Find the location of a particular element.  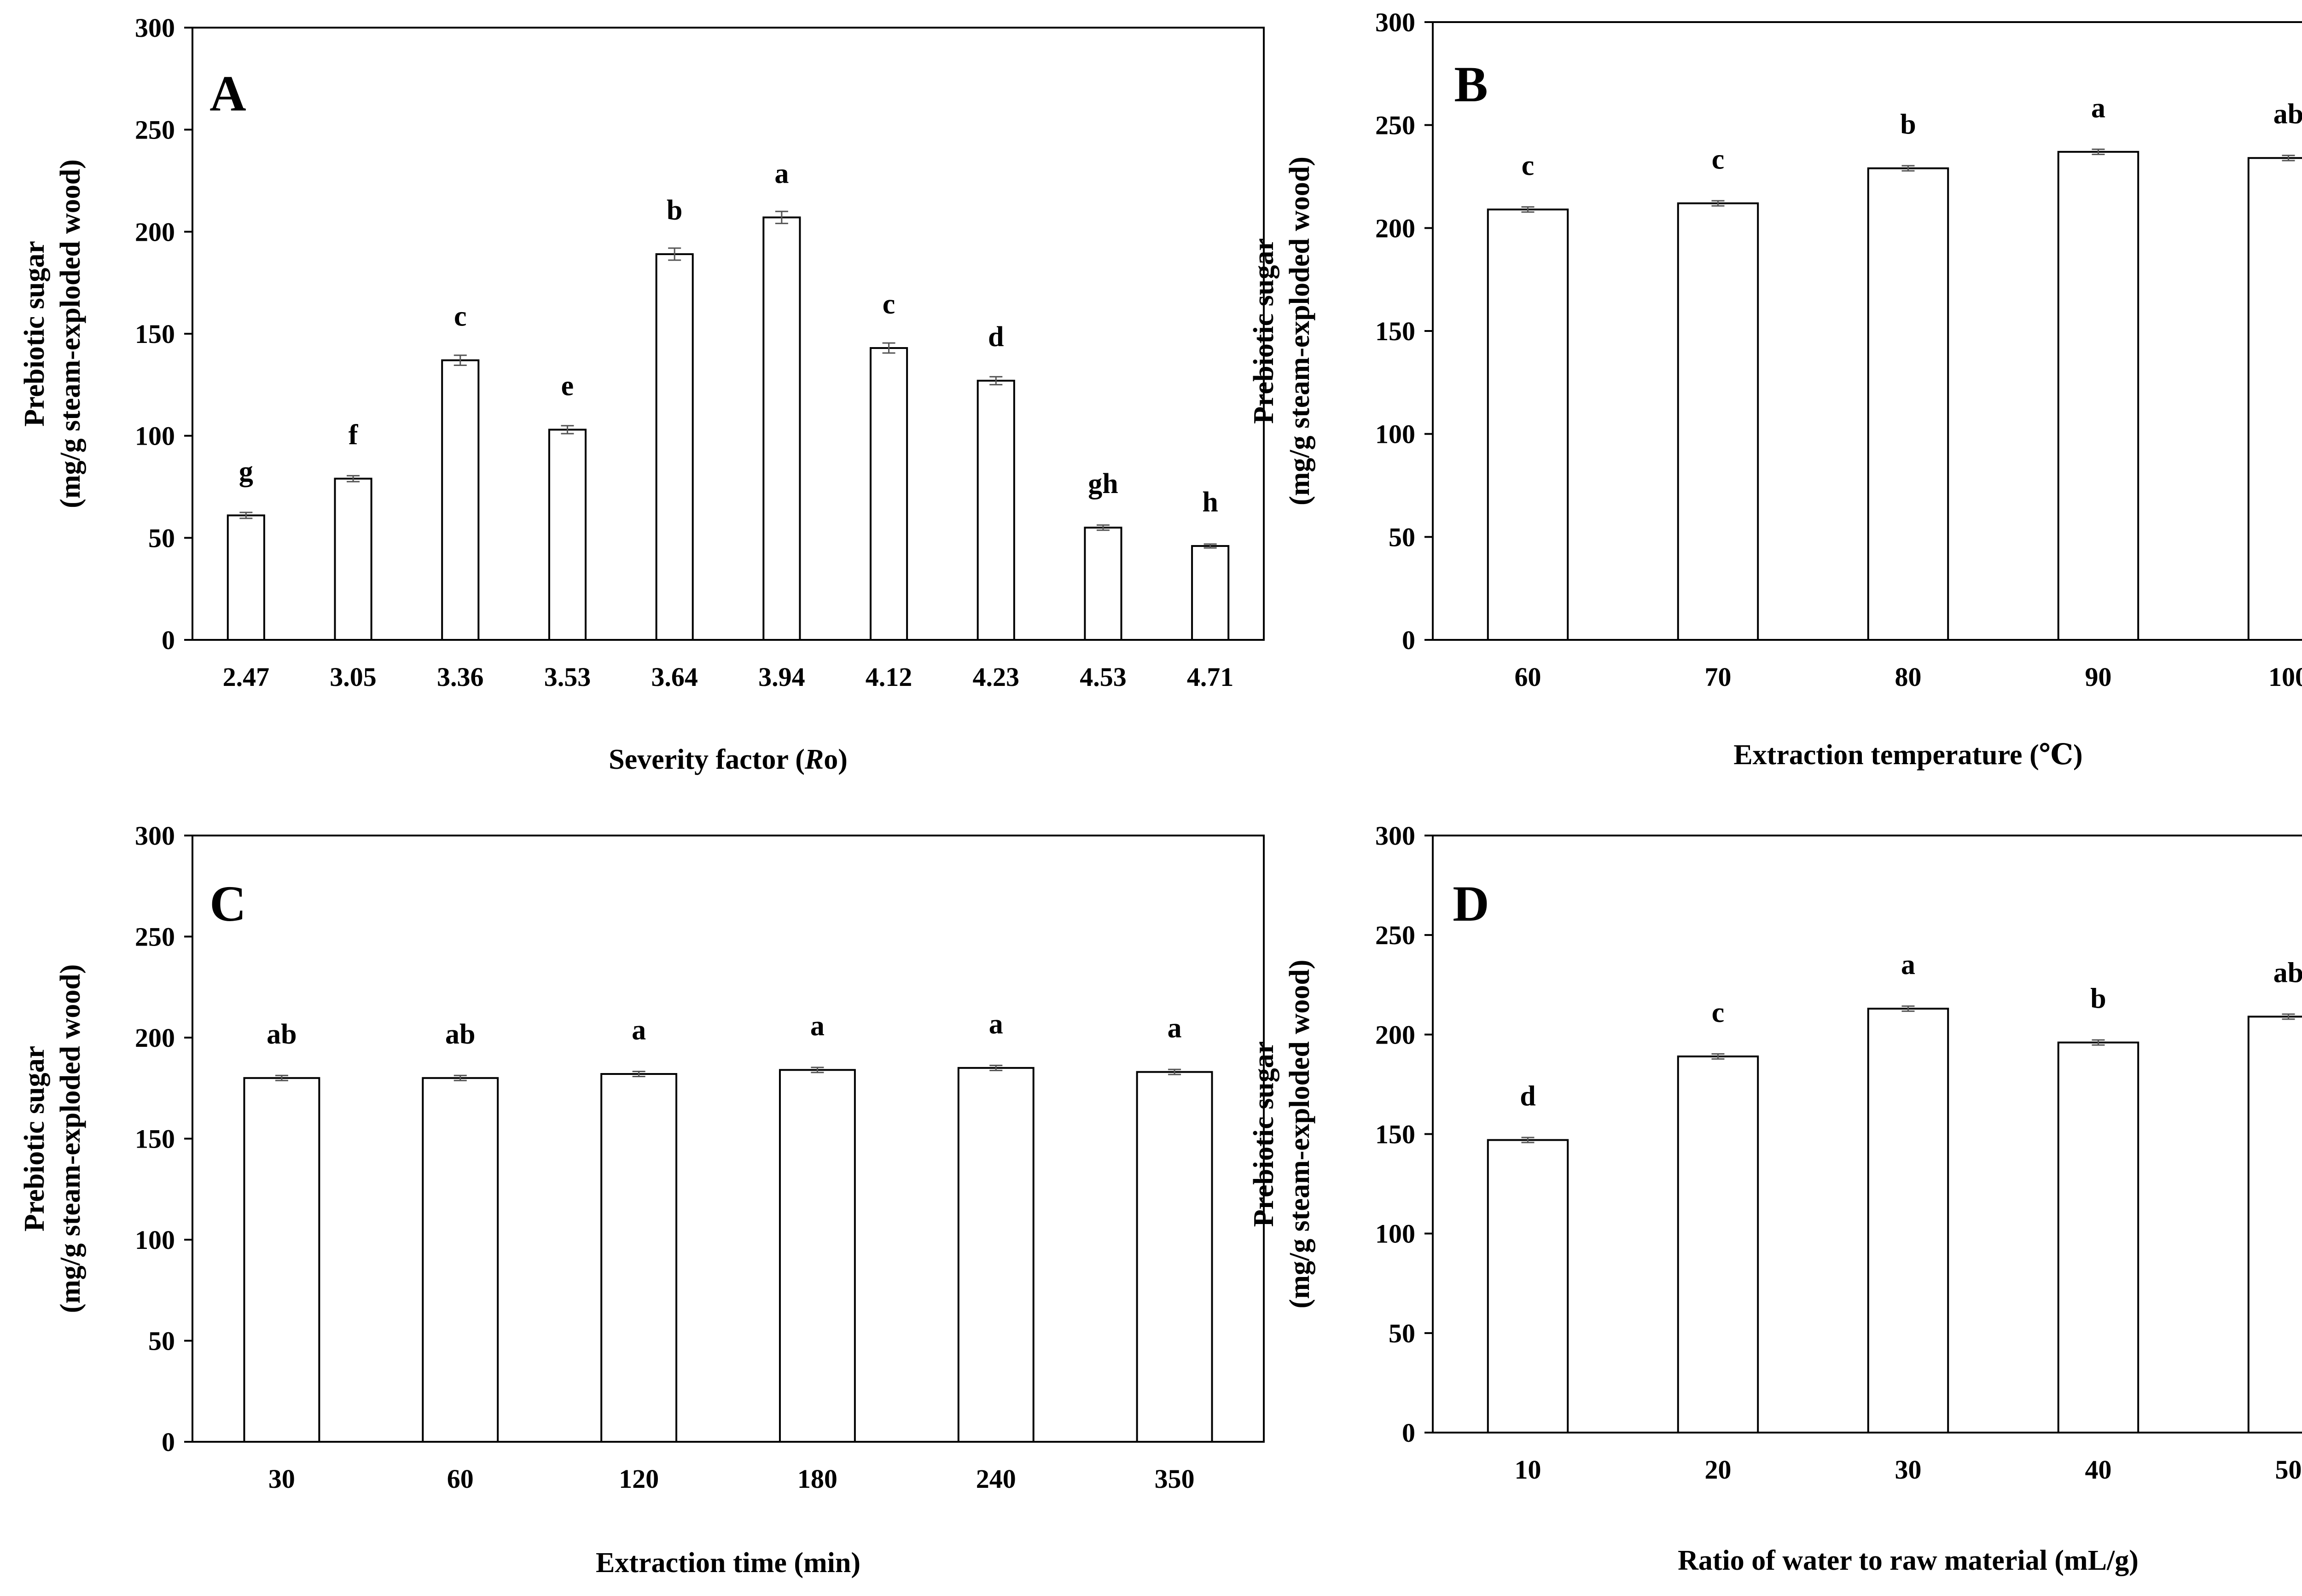

x-tick-label: 60 is located at coordinates (1528, 677).